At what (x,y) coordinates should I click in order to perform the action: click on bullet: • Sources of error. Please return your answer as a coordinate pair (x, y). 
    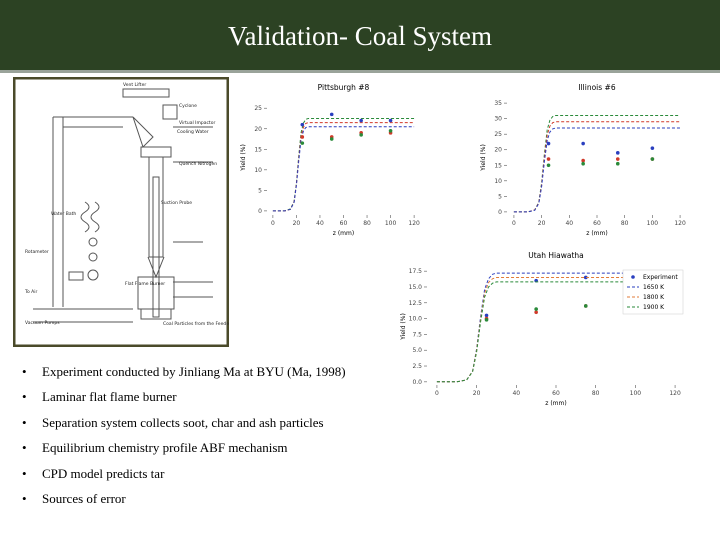
    Looking at the image, I should click on (74, 498).